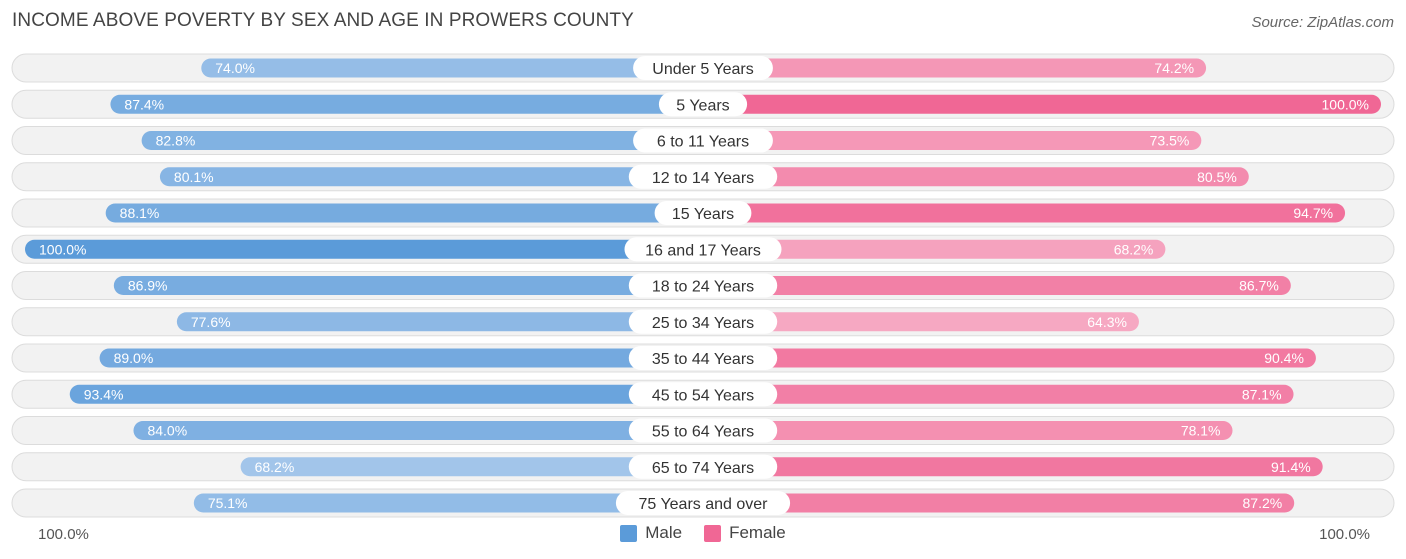  What do you see at coordinates (235, 68) in the screenshot?
I see `male-value-label: 74.0%` at bounding box center [235, 68].